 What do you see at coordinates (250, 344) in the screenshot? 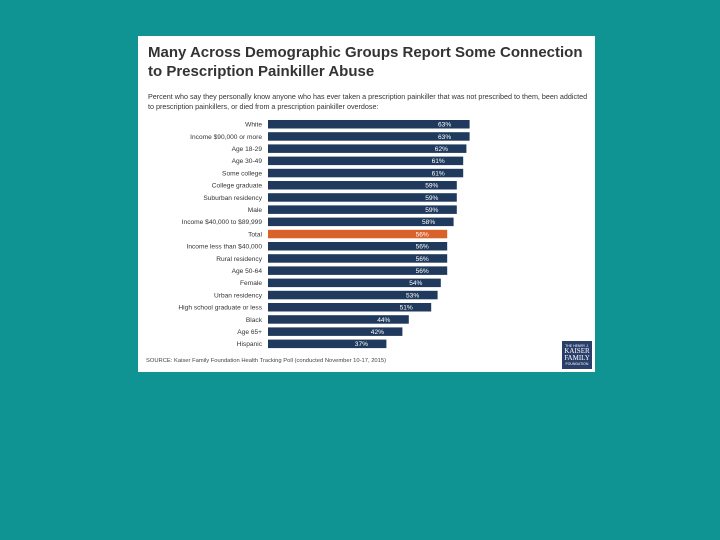
I see `category-label: Hispanic` at bounding box center [250, 344].